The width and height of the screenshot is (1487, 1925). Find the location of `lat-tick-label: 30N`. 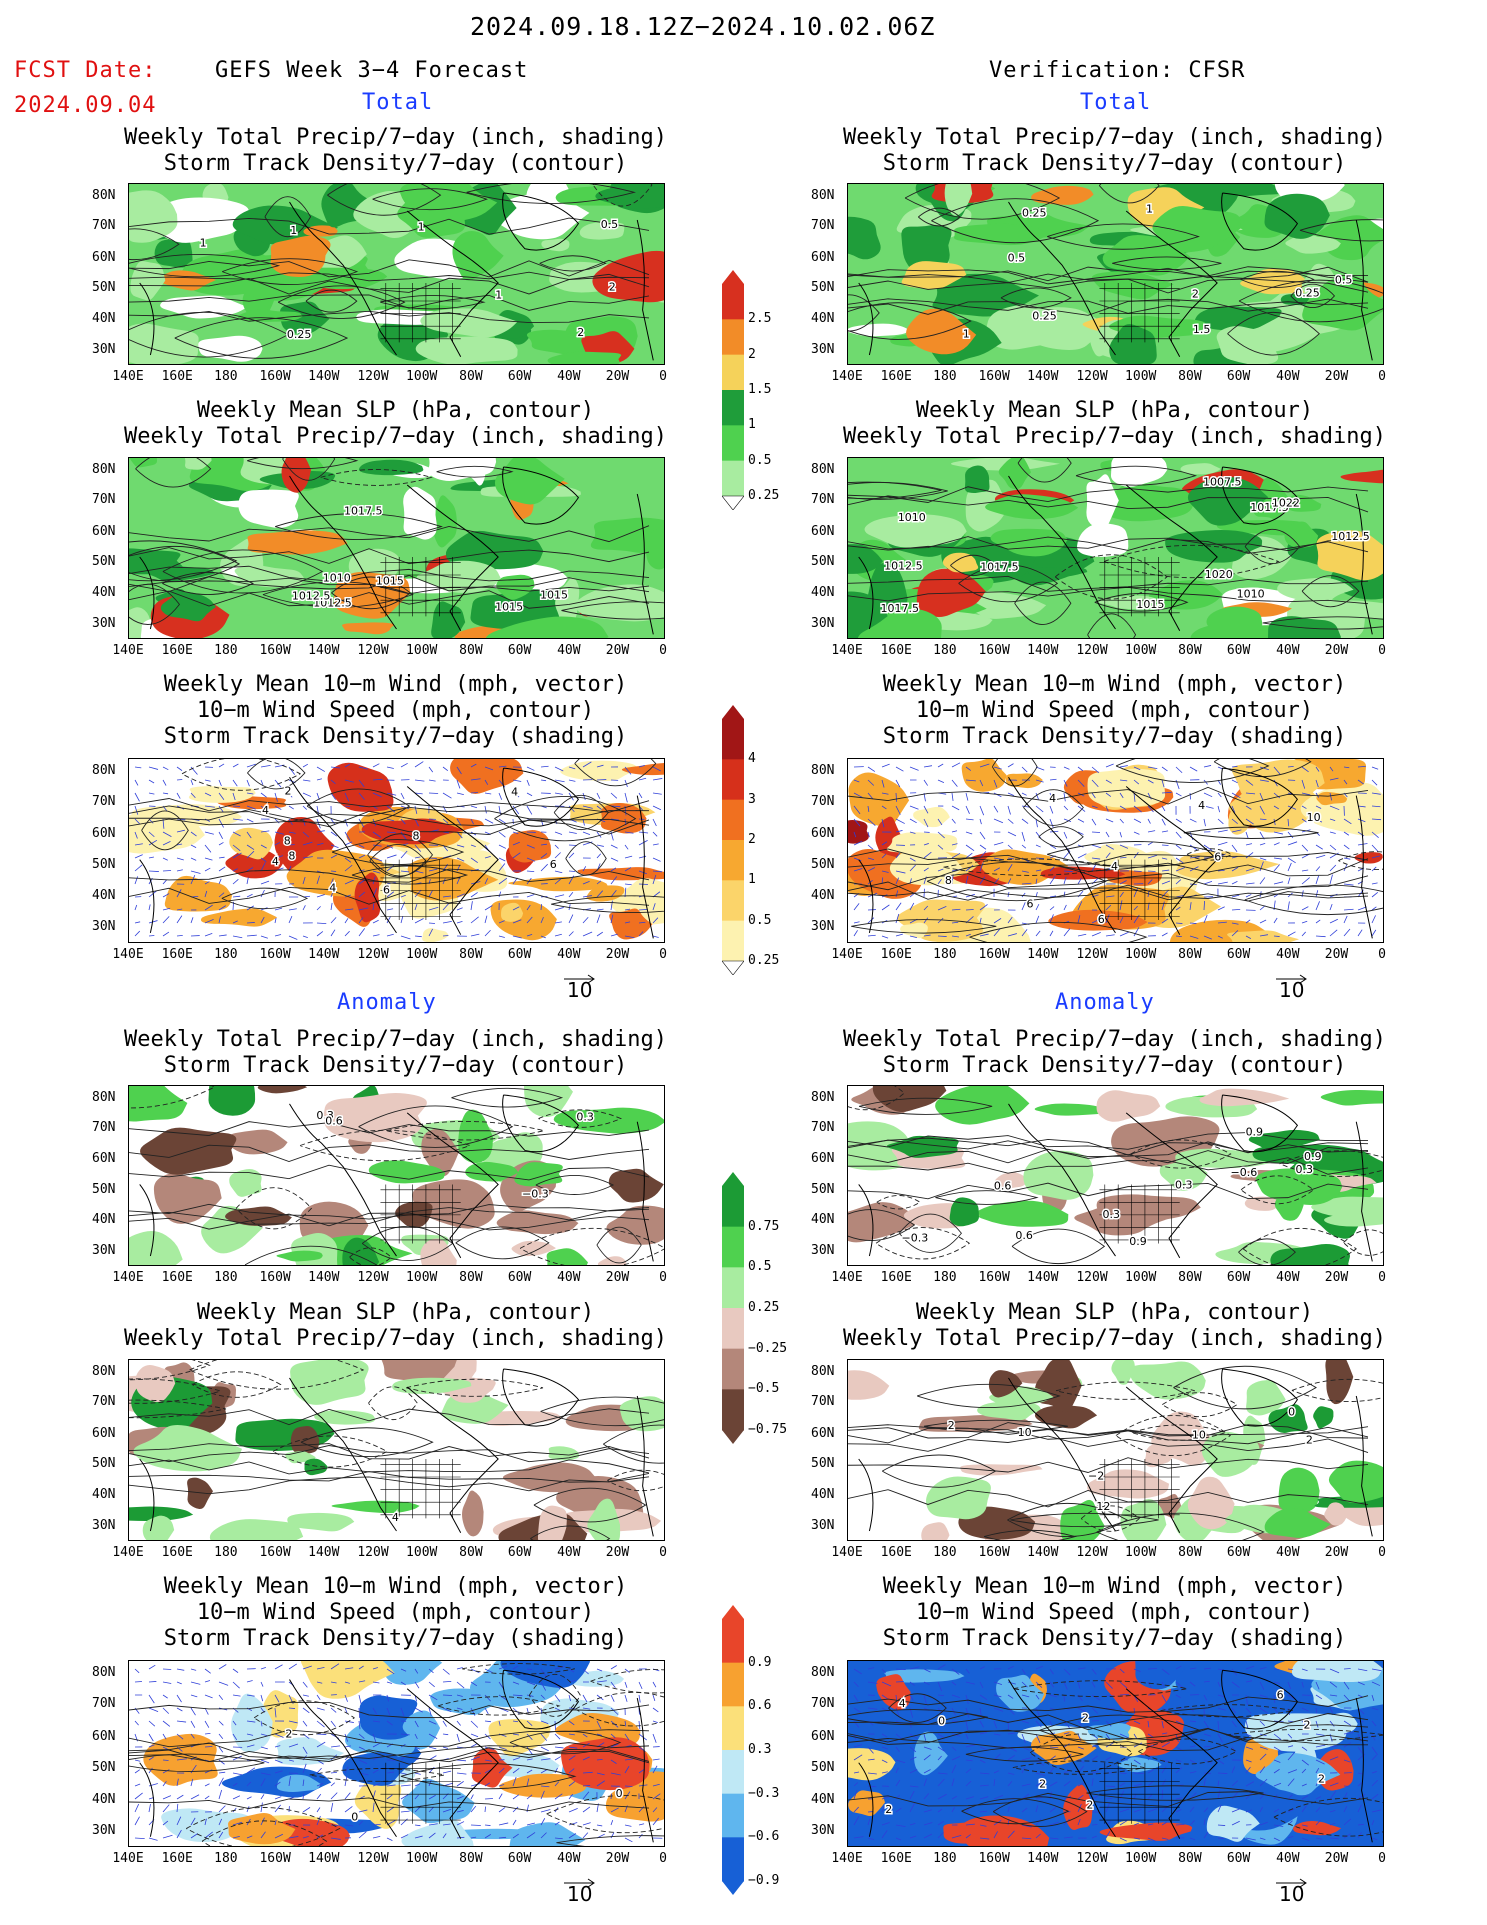

lat-tick-label: 30N is located at coordinates (823, 1525).